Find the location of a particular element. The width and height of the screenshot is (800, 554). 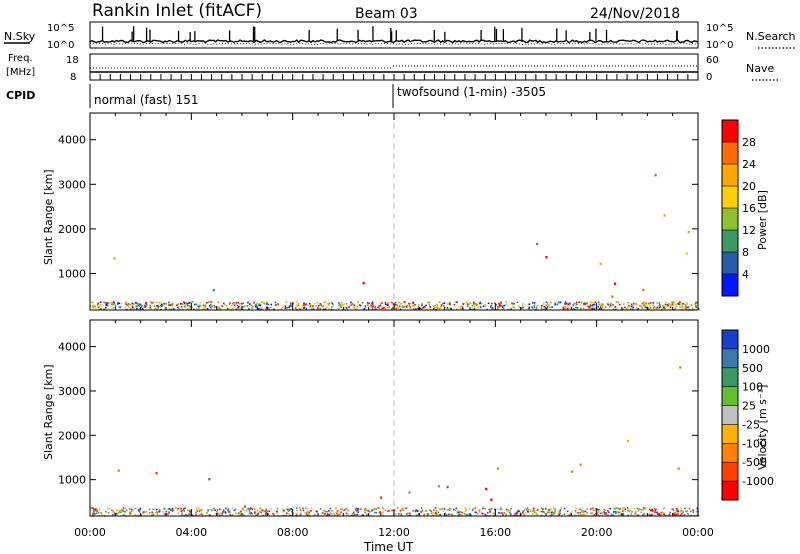

cpid-segment-2: twofsound (1-min) -3505 is located at coordinates (471, 92).